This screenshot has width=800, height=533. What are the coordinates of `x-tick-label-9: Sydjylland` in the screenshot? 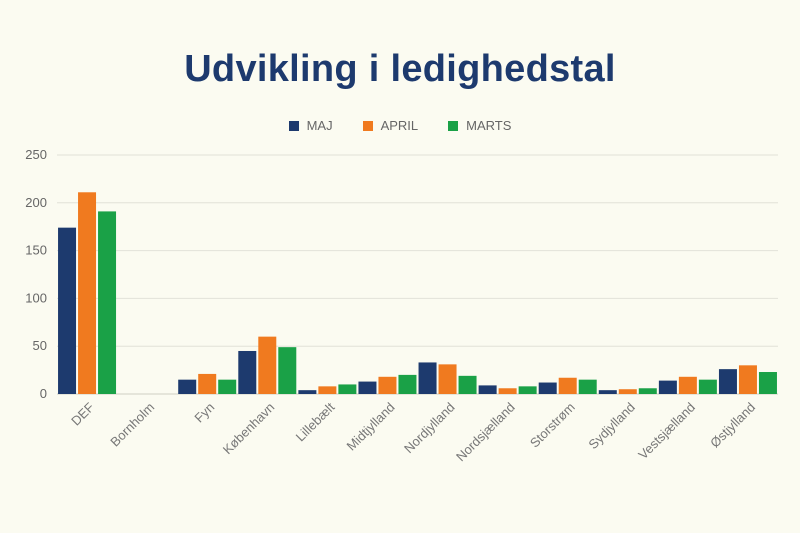 It's located at (611, 426).